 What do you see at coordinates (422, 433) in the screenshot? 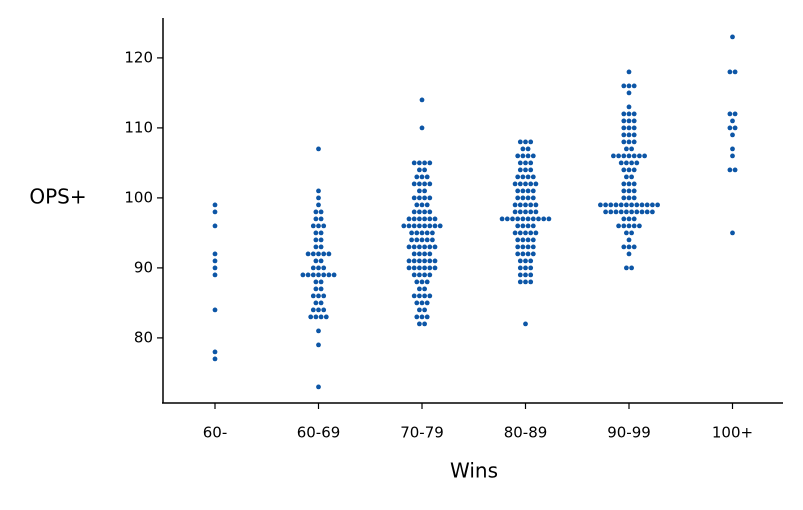
I see `x-tick-label: 70-79` at bounding box center [422, 433].